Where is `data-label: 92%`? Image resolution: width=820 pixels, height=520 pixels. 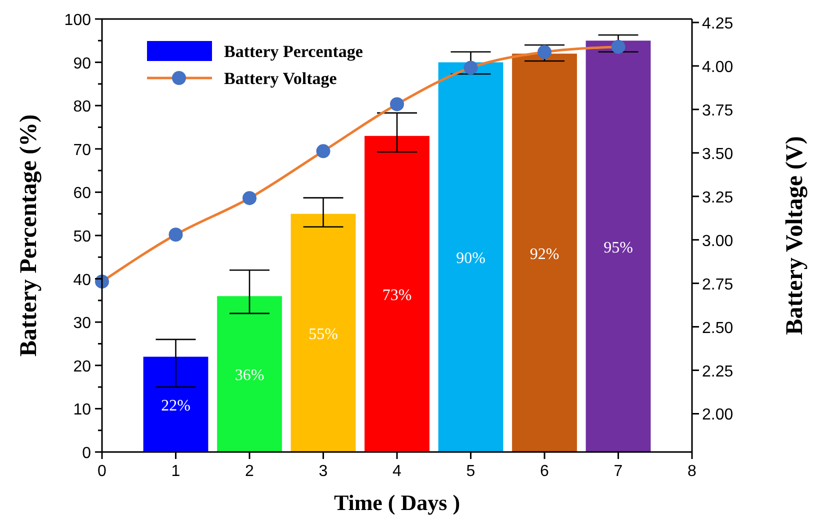
data-label: 92% is located at coordinates (545, 254).